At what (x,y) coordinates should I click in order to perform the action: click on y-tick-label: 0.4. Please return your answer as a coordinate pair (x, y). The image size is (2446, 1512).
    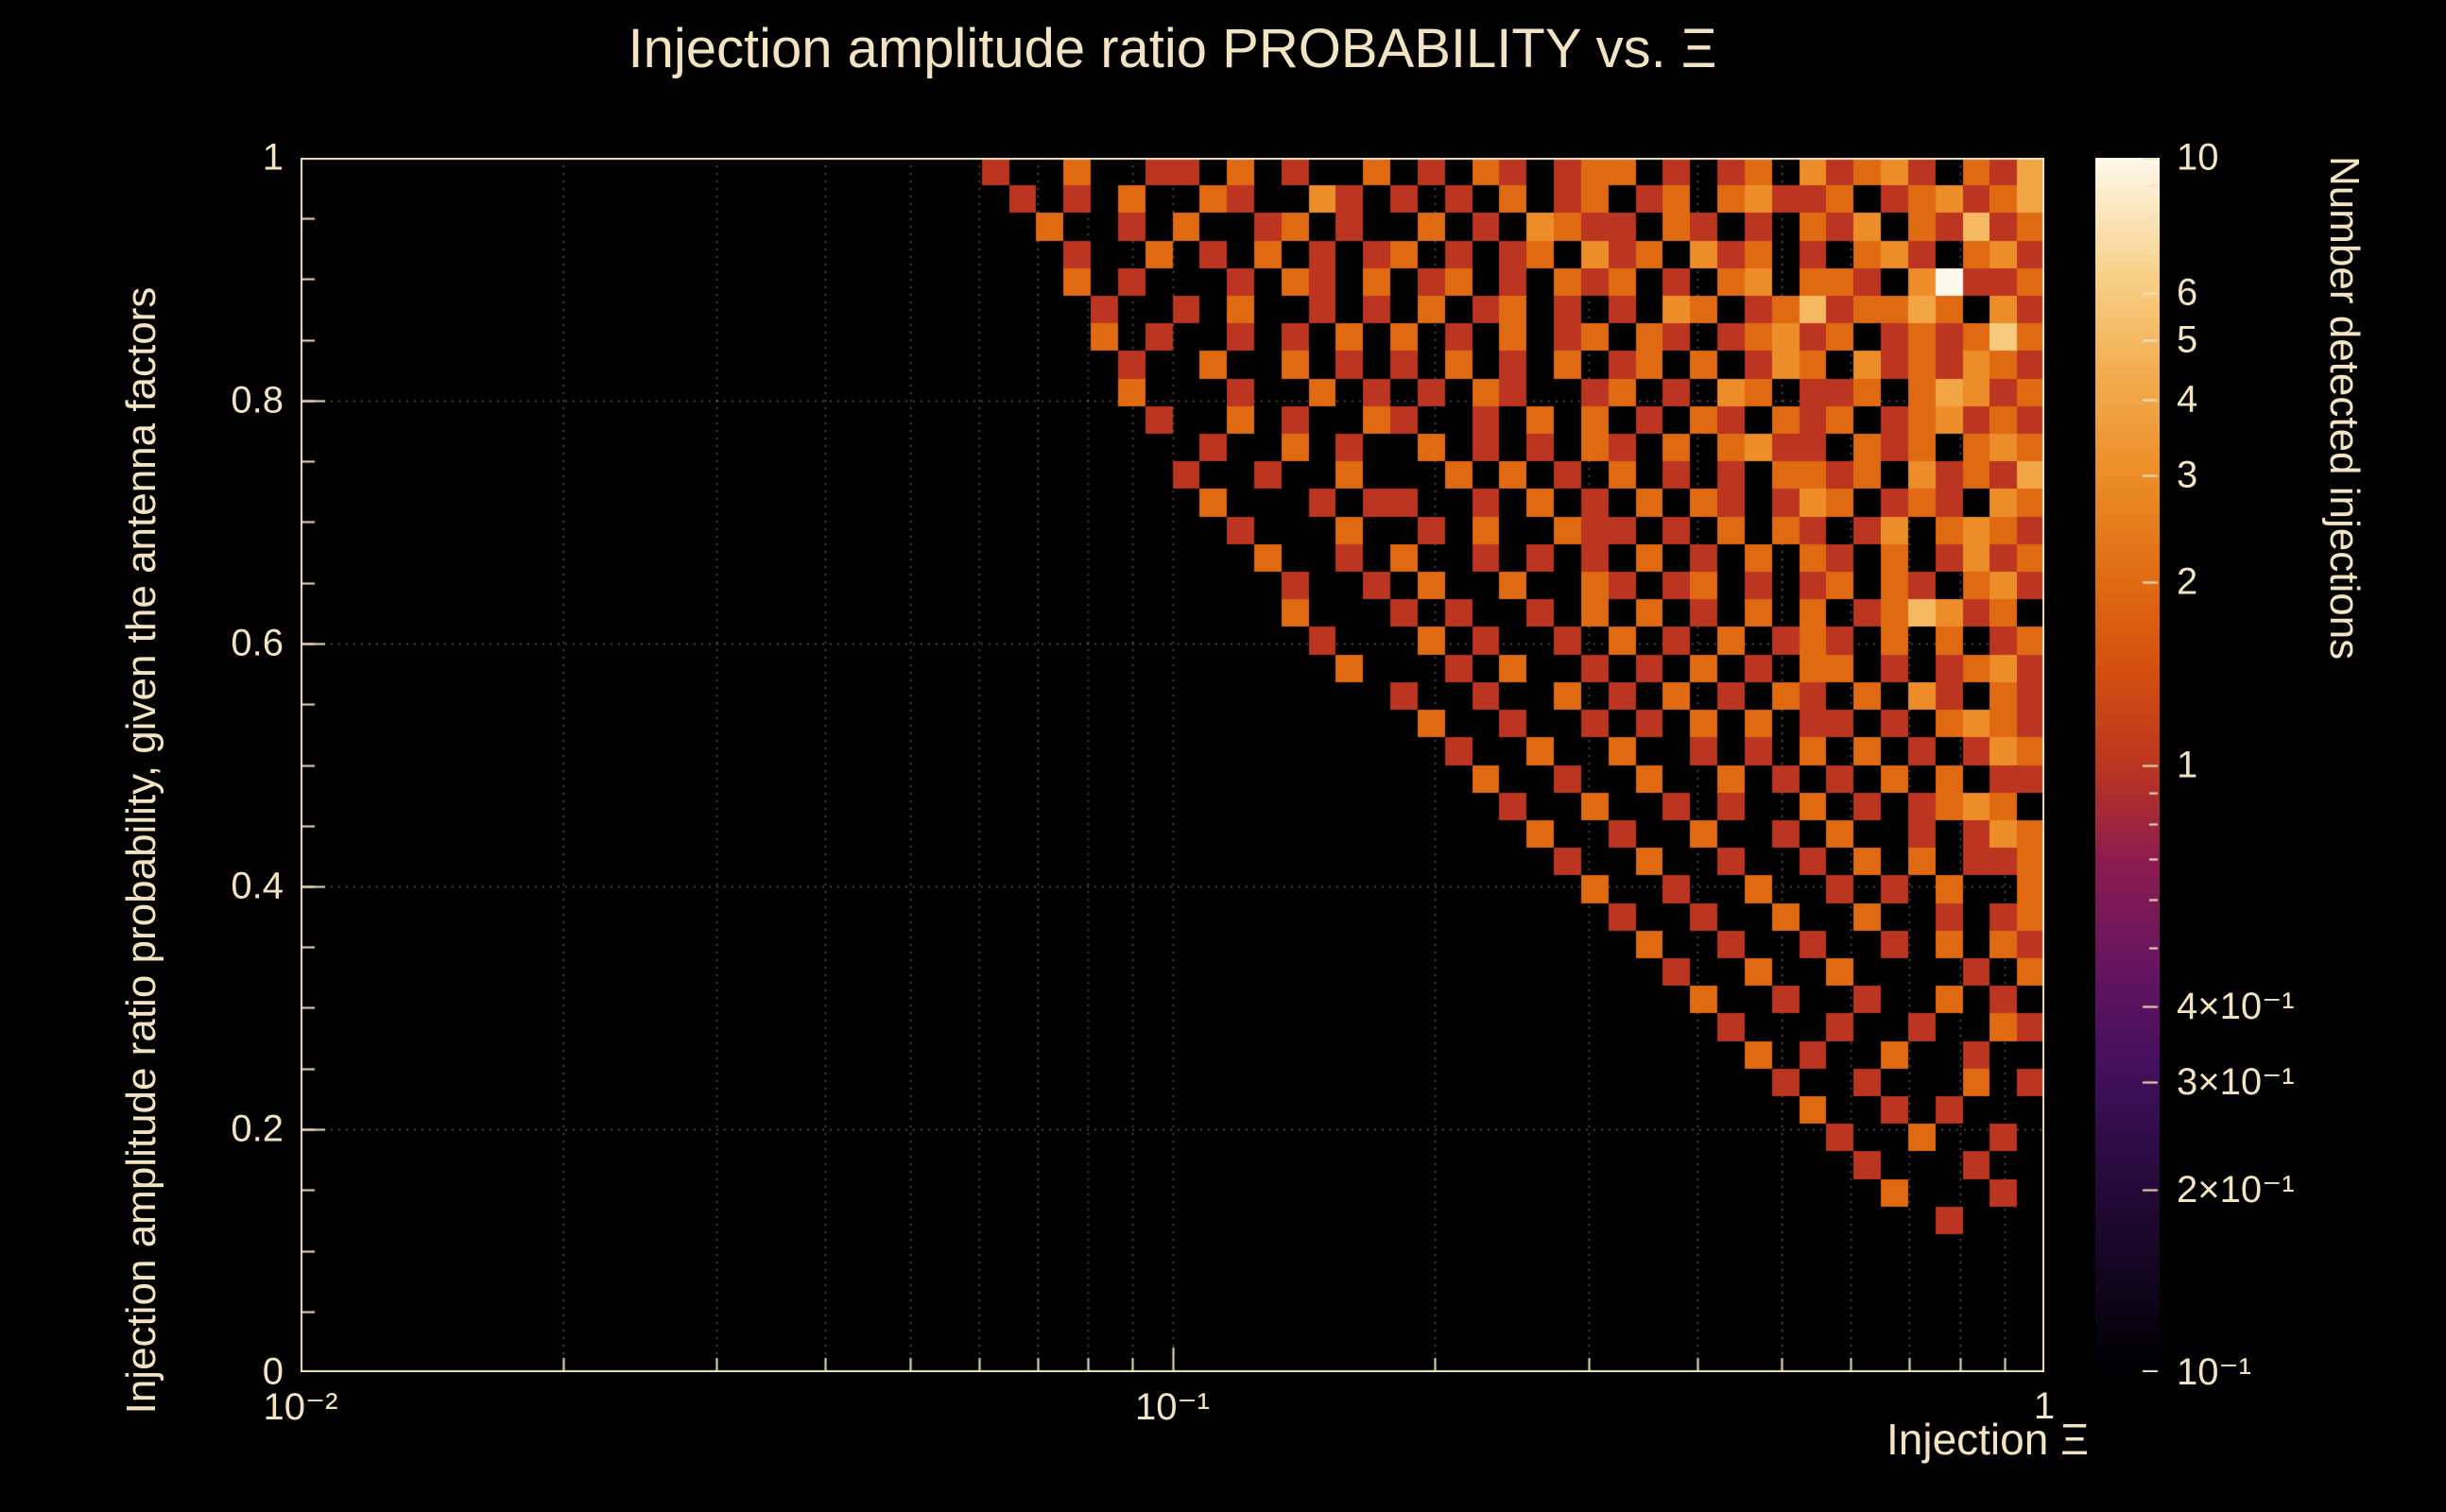
    Looking at the image, I should click on (257, 886).